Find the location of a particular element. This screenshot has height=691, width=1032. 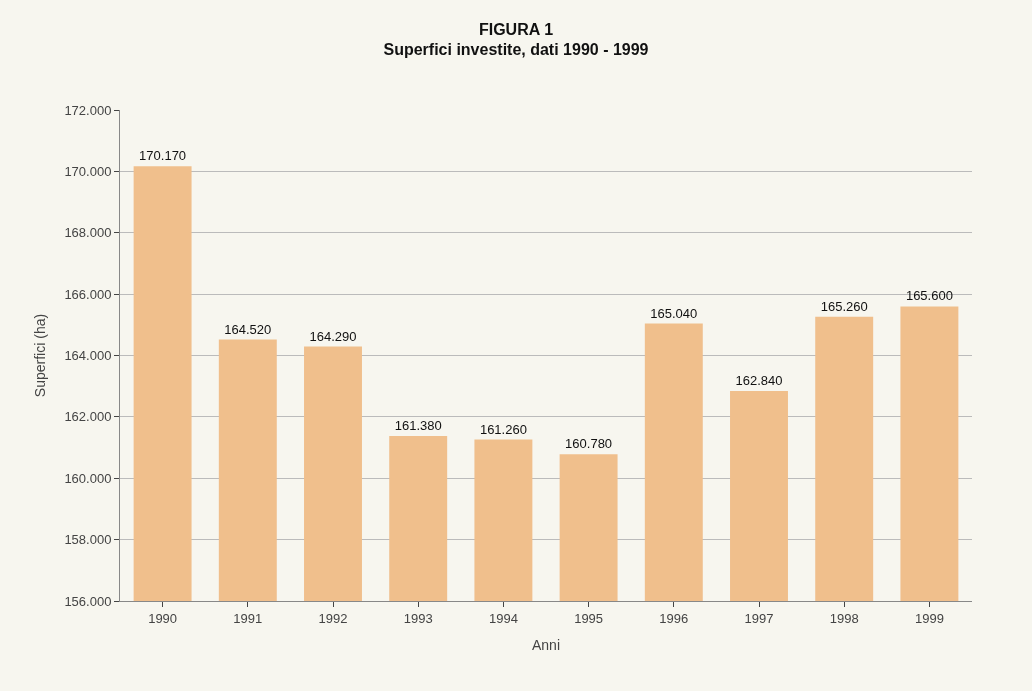

x-tick-label: 1995 is located at coordinates (589, 618).